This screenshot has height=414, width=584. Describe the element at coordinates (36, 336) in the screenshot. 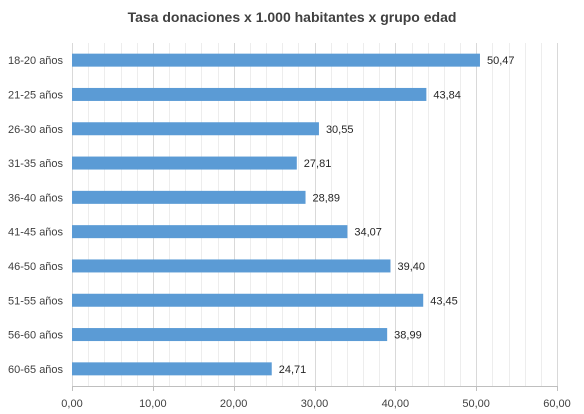

I see `category-label: 56-60 años` at that location.